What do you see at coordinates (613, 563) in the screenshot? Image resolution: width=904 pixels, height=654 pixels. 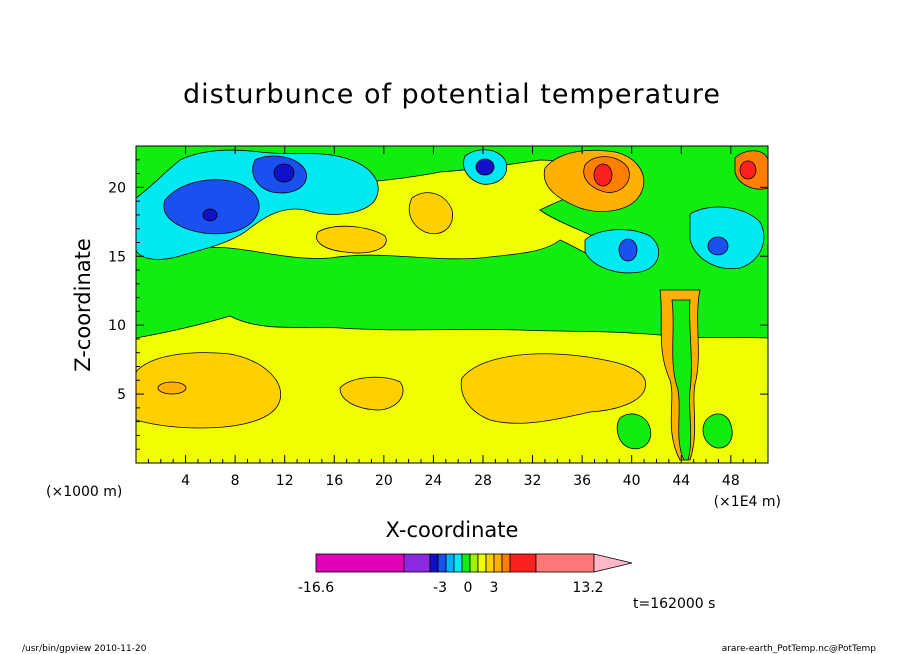 I see `colorbar-arrow` at bounding box center [613, 563].